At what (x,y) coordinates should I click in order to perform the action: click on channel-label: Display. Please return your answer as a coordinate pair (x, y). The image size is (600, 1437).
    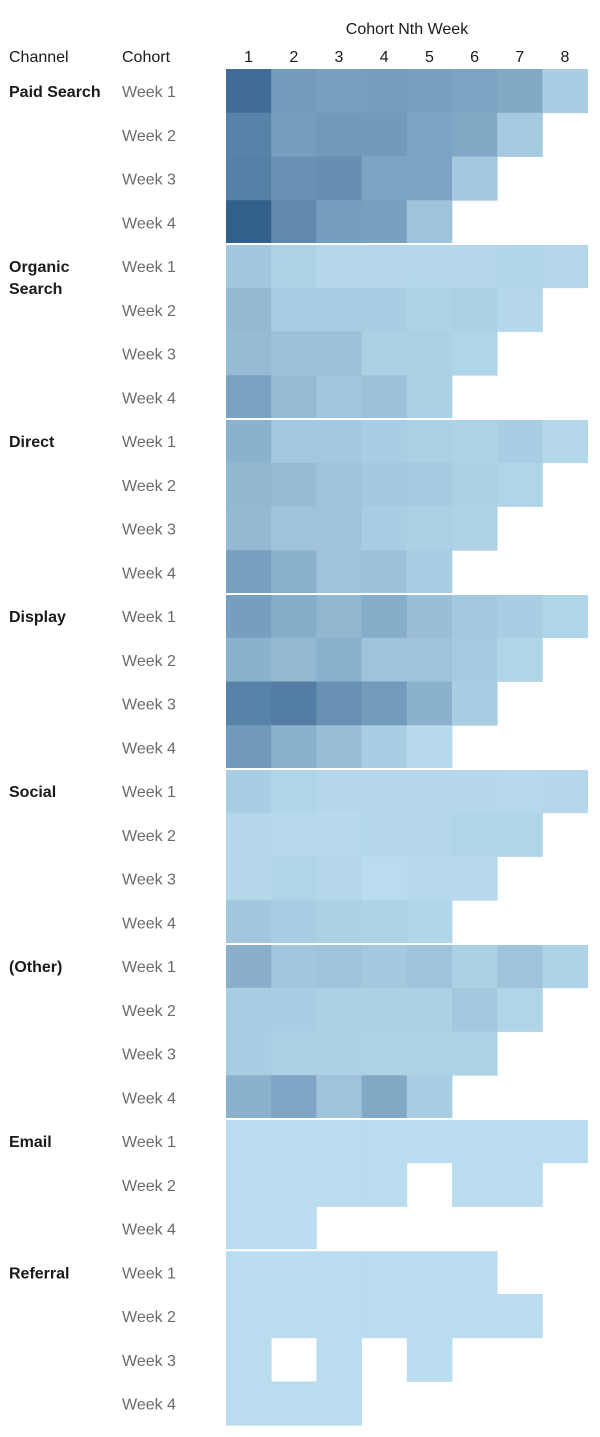
    Looking at the image, I should click on (37, 617).